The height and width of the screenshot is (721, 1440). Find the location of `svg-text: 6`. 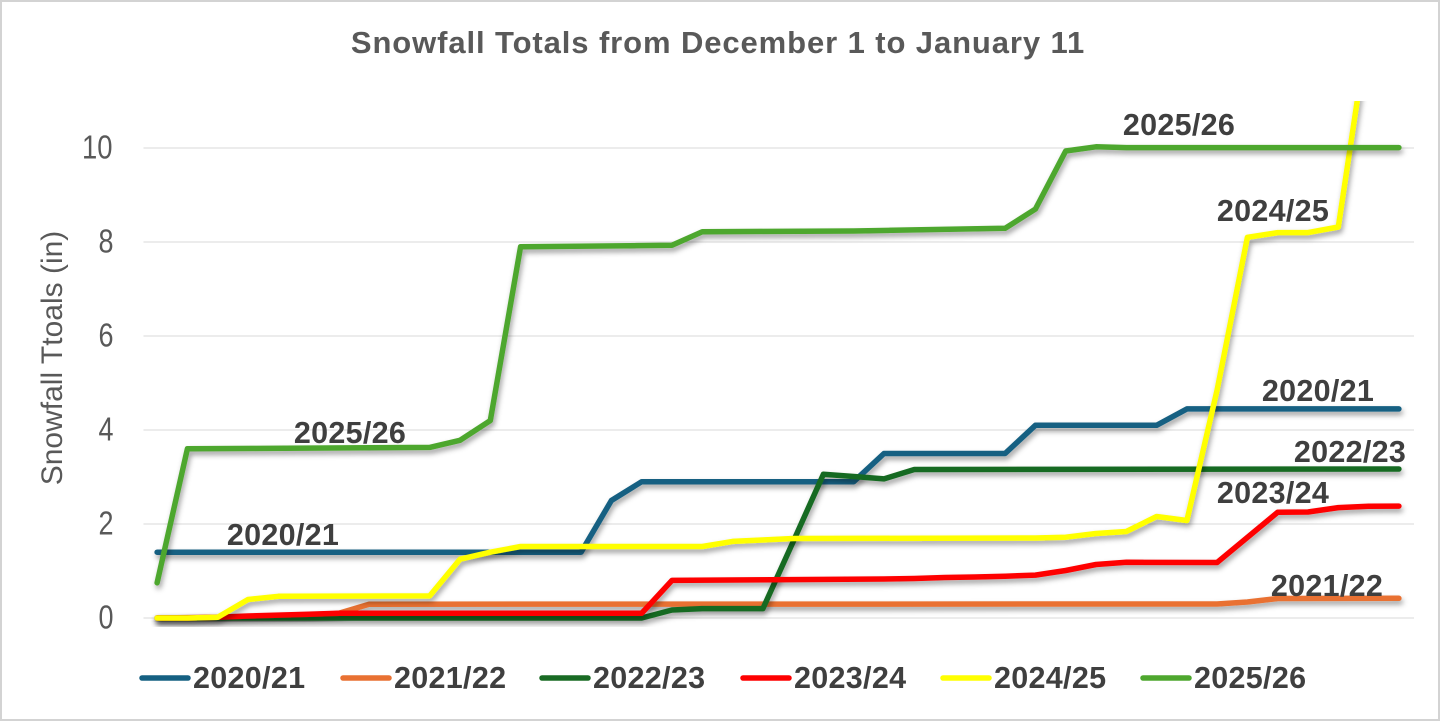

svg-text: 6 is located at coordinates (106, 335).